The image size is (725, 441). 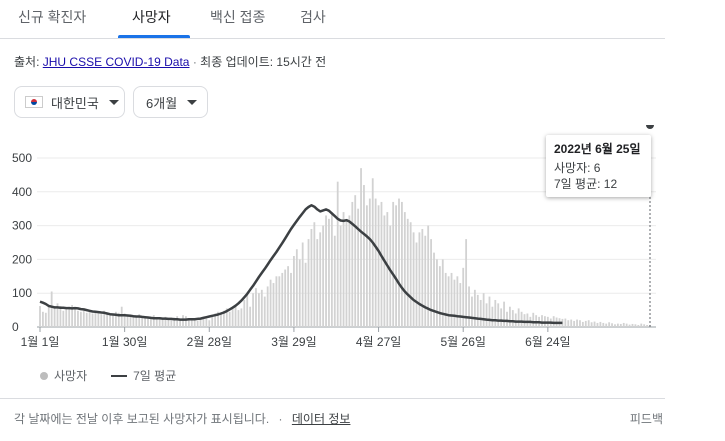 I want to click on tooltip-deaths: 사망자: 6, so click(x=577, y=168).